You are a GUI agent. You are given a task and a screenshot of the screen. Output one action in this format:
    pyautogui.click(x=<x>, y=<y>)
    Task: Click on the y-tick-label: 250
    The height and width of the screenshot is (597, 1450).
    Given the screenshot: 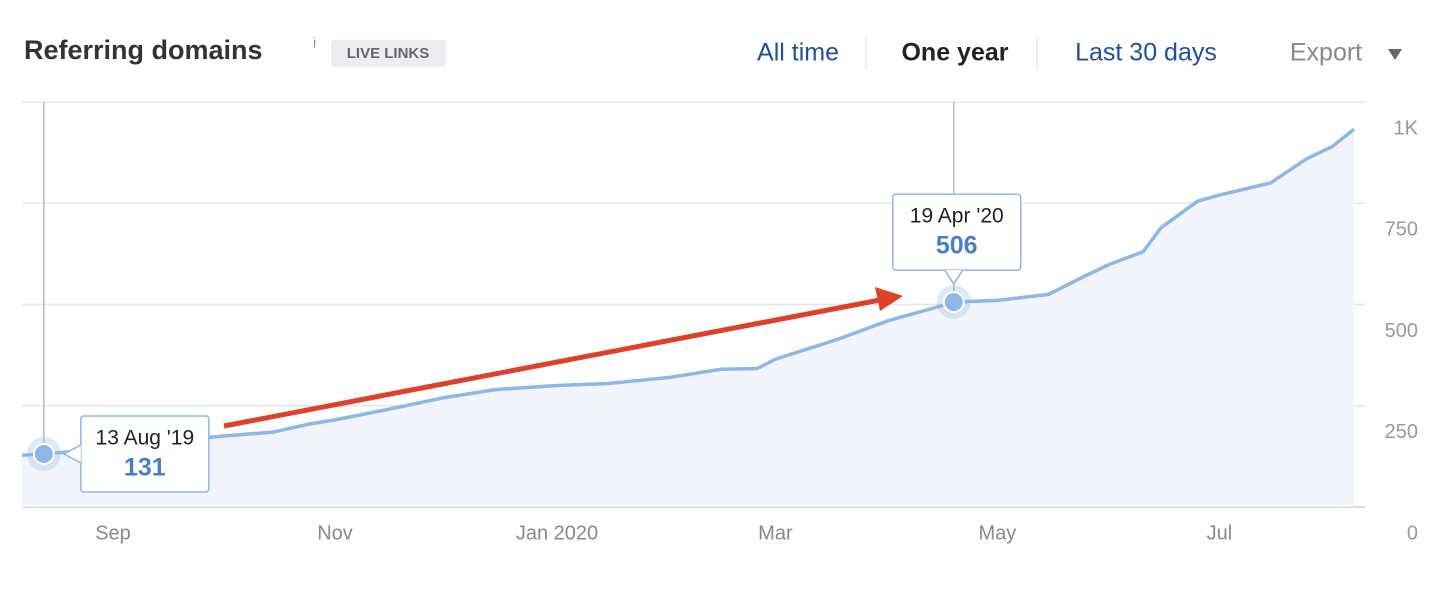 What is the action you would take?
    pyautogui.click(x=1401, y=432)
    